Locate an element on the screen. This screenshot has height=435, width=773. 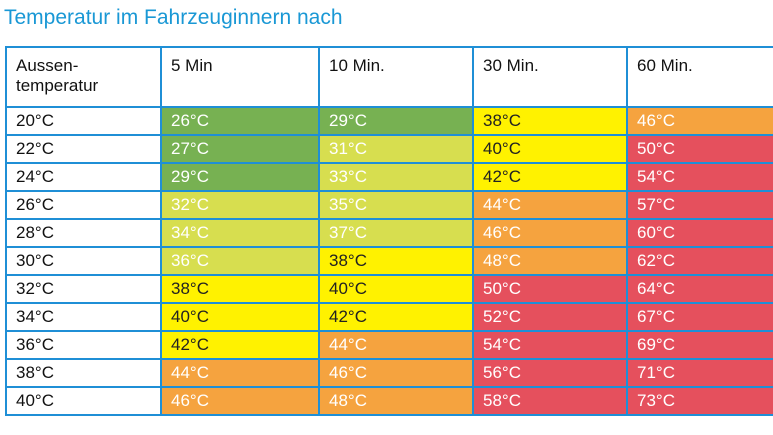
temperature-cell: 36°C is located at coordinates (240, 261).